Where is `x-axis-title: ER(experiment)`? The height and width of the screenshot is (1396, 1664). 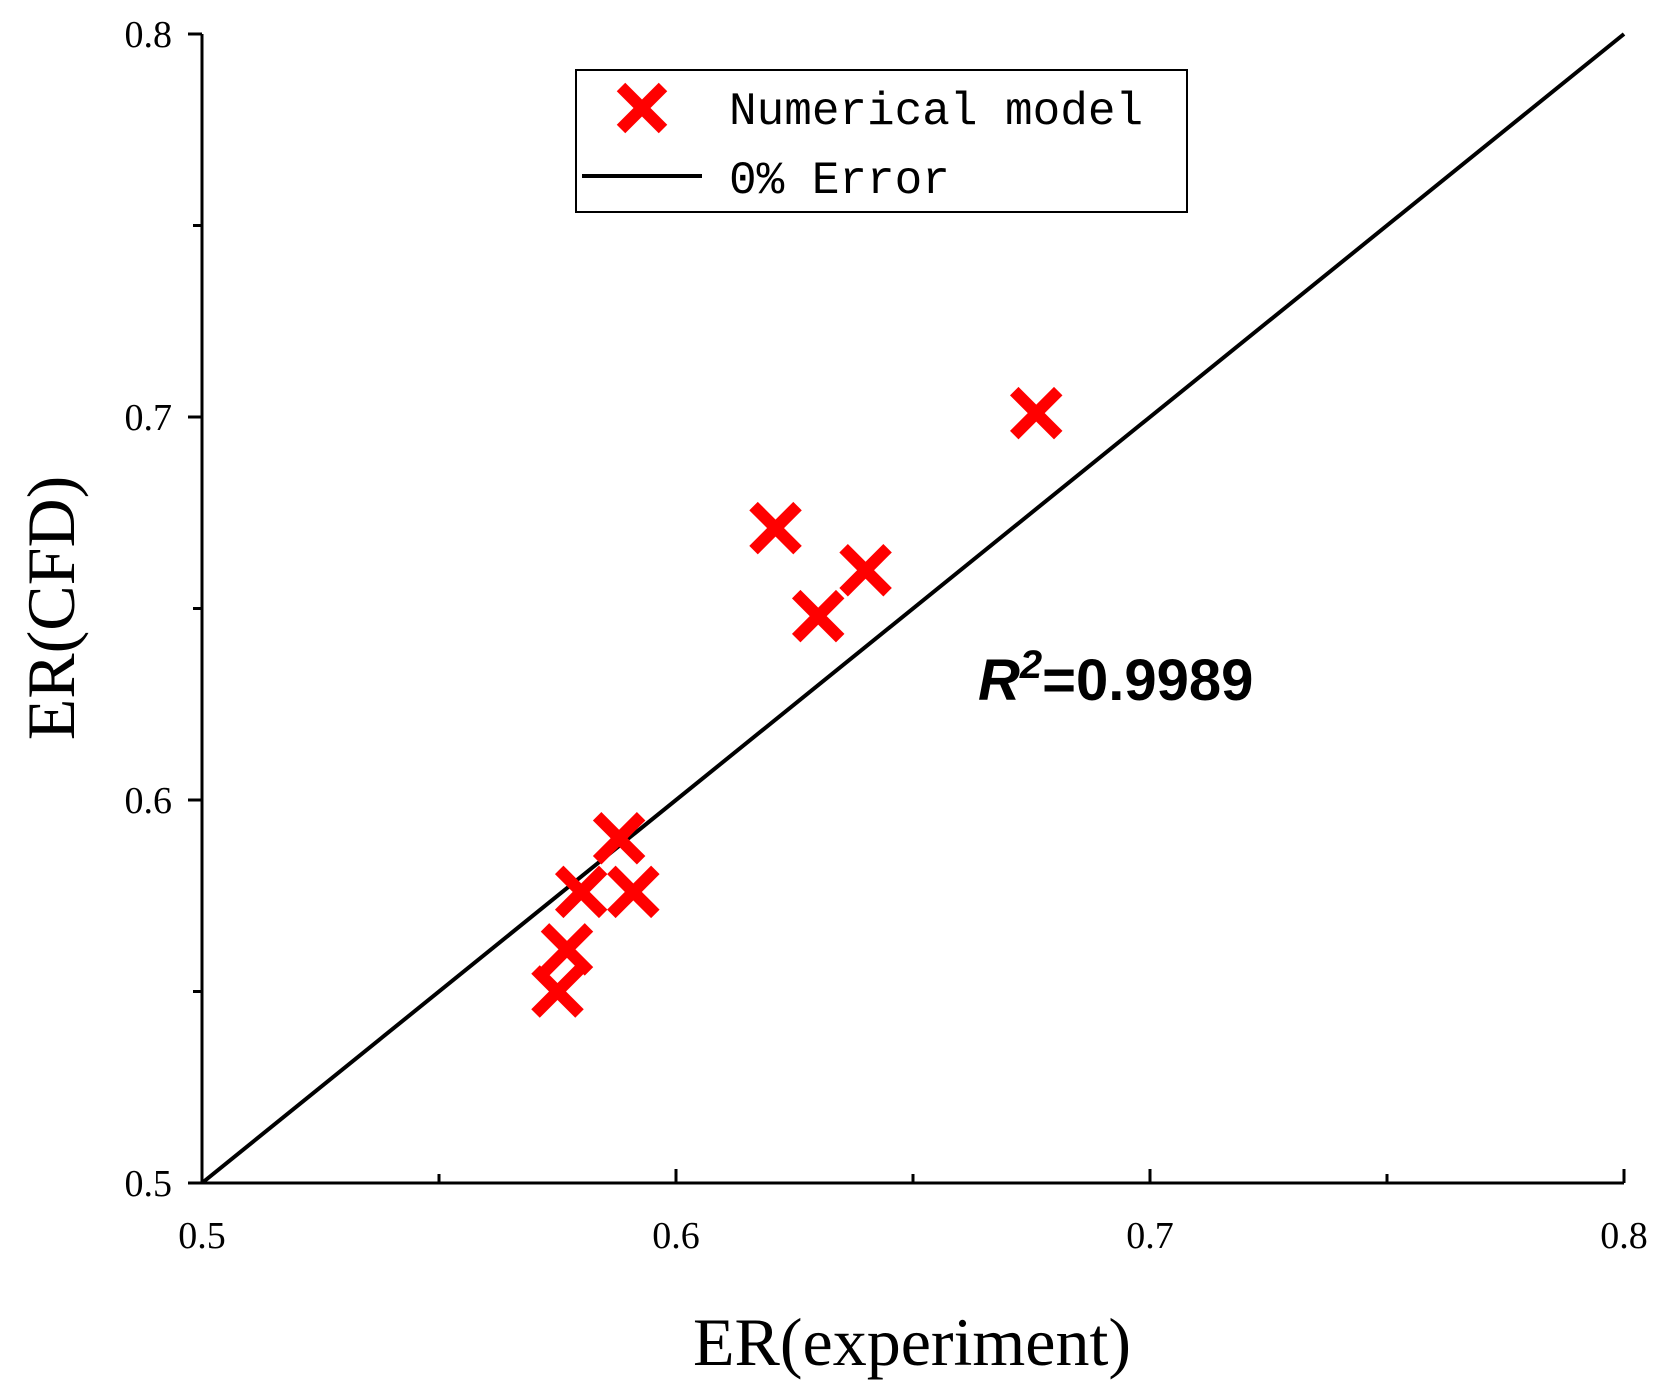 x-axis-title: ER(experiment) is located at coordinates (912, 1342).